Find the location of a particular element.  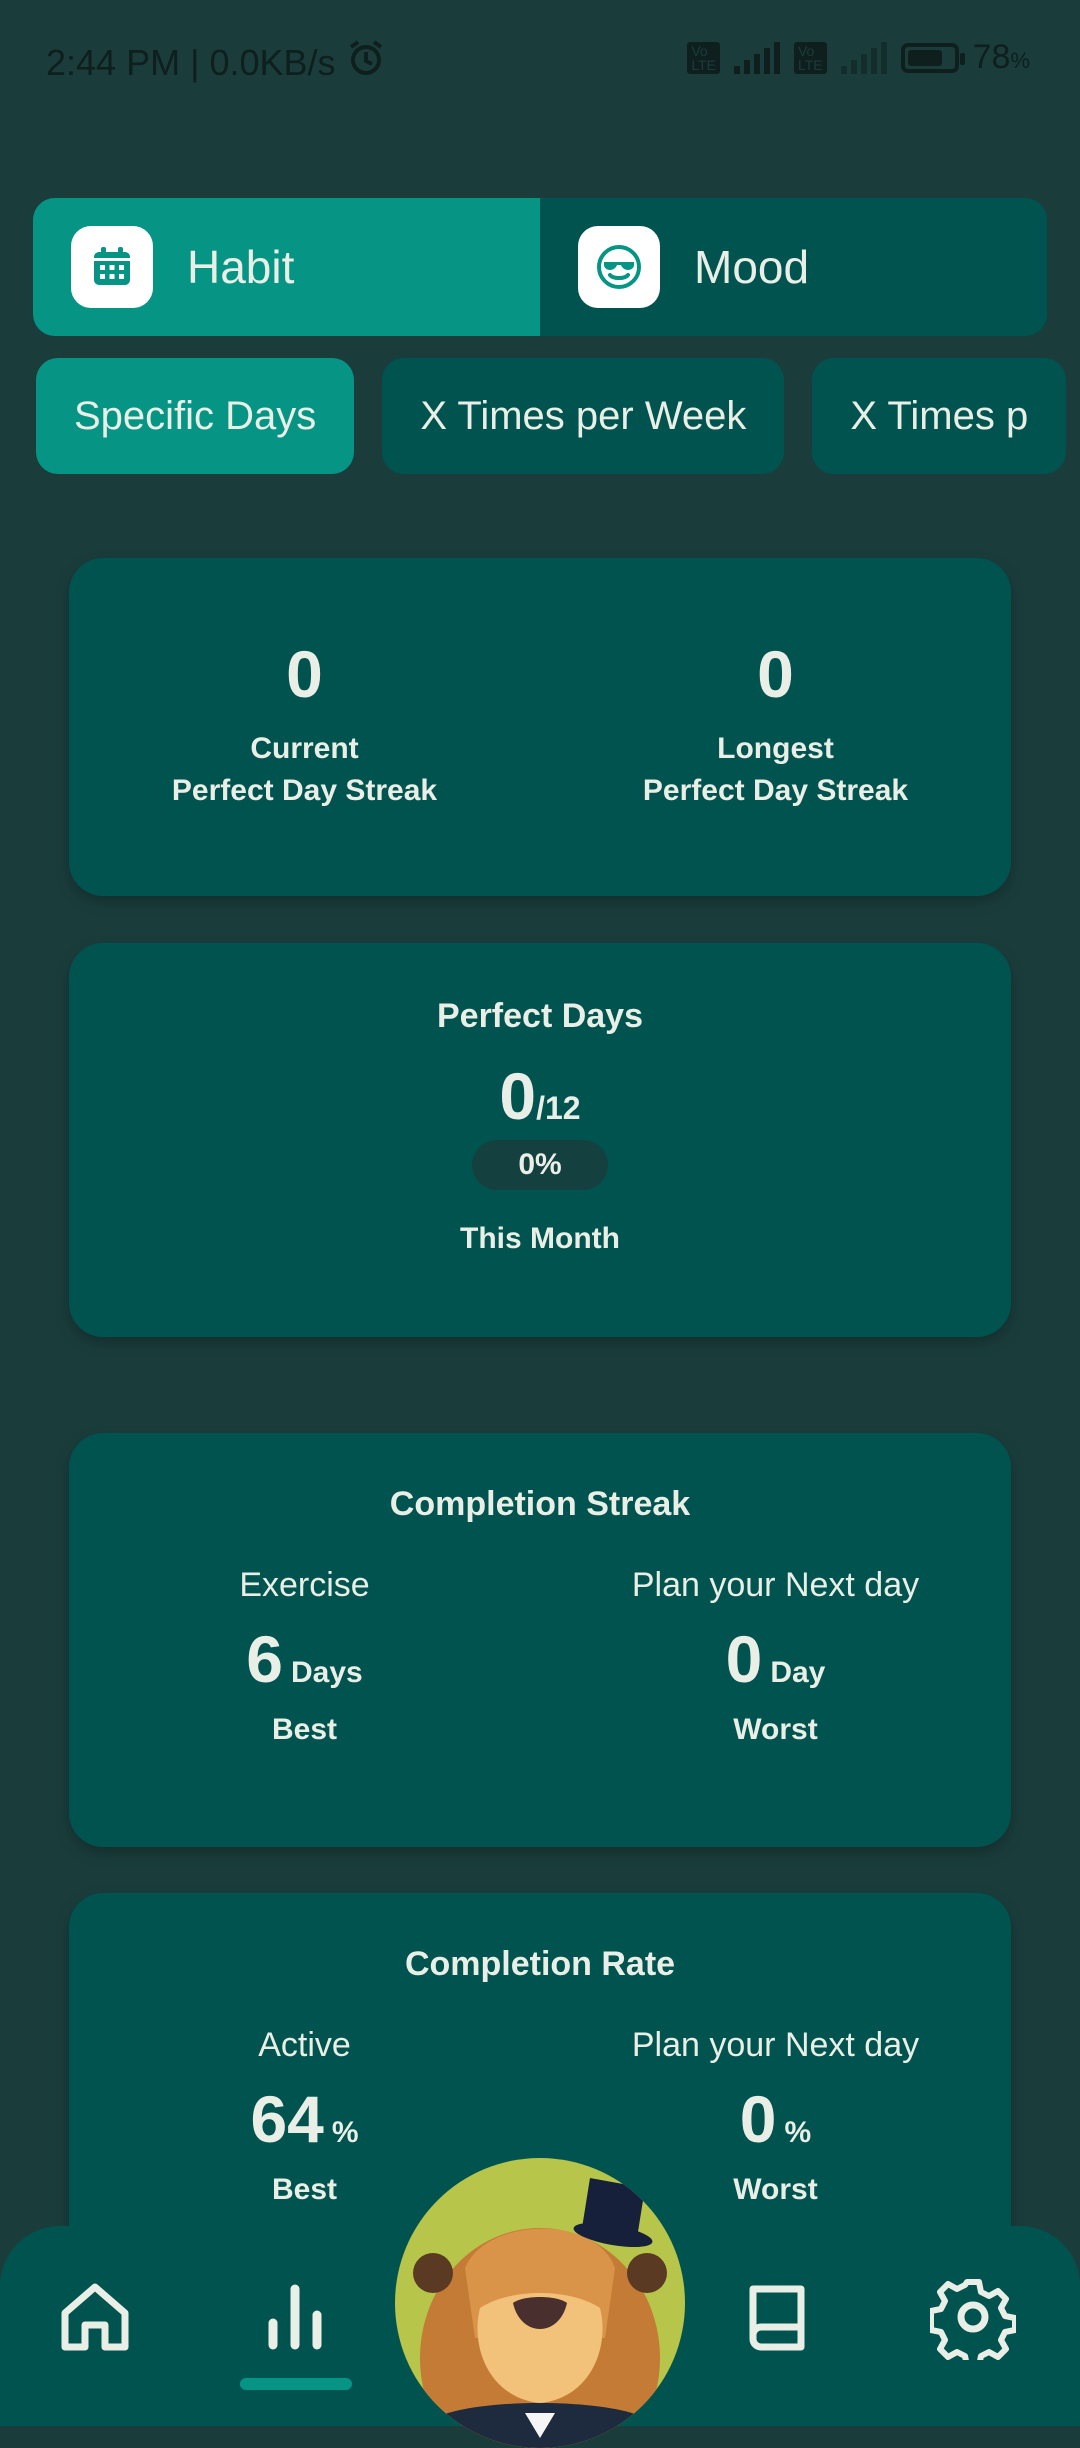

current-streak-label-1: Current is located at coordinates (304, 748).